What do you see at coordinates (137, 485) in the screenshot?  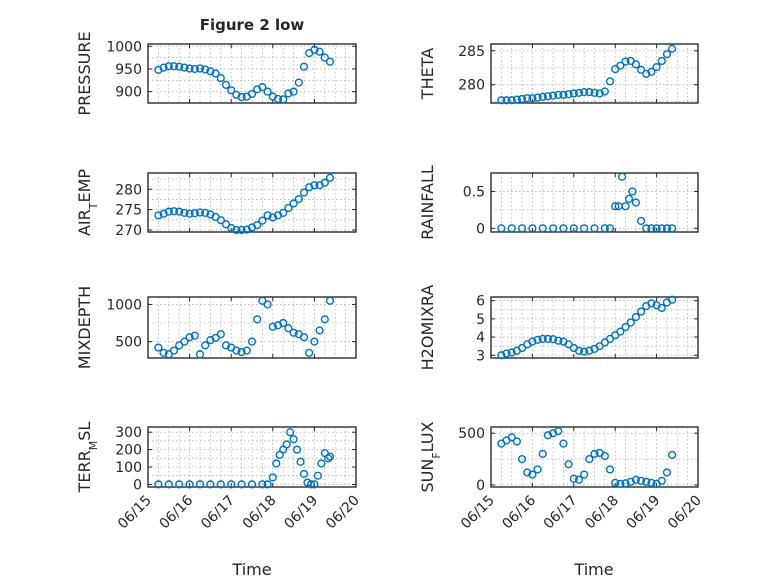 I see `y-tick-label: 0` at bounding box center [137, 485].